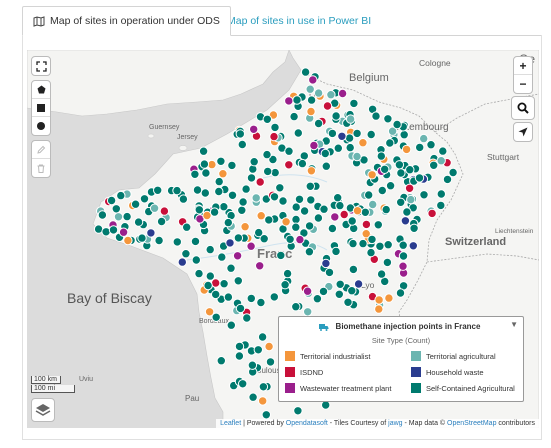  What do you see at coordinates (327, 356) in the screenshot?
I see `legend-item-territorial-industrialist: Territorial industrialist` at bounding box center [327, 356].